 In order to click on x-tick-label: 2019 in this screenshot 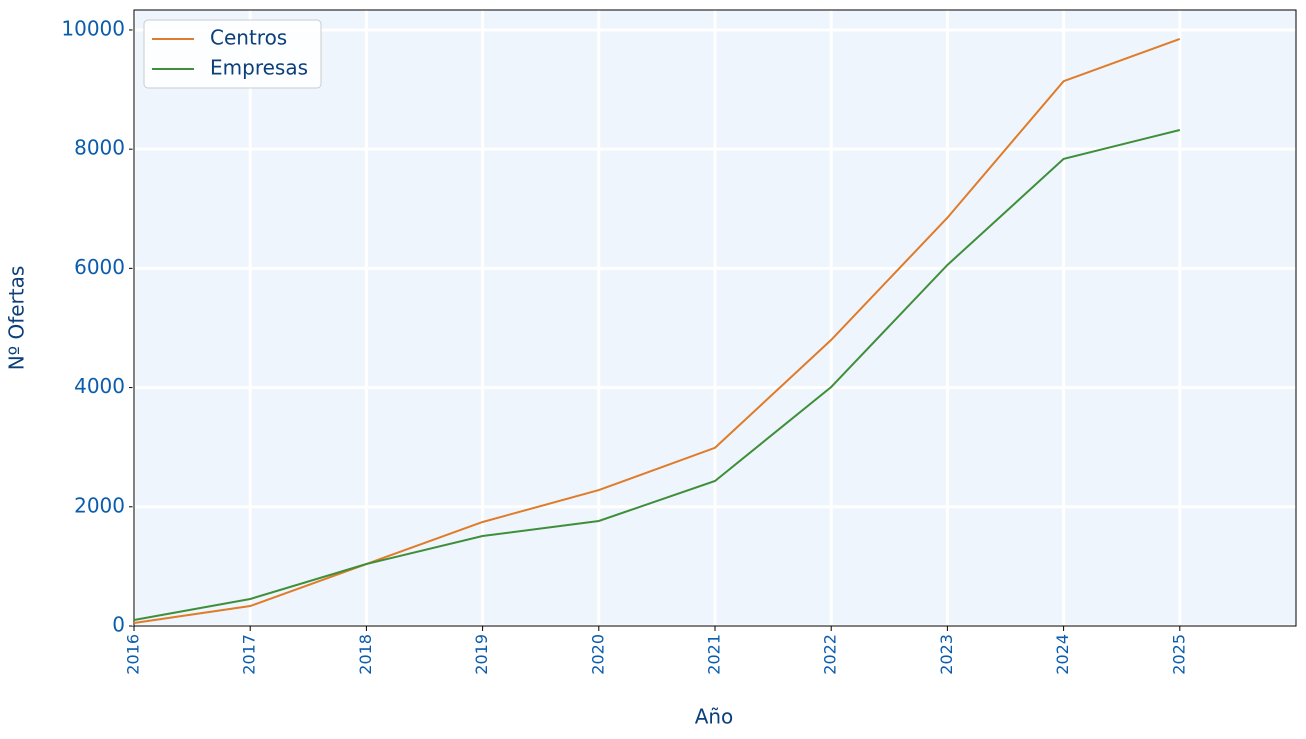, I will do `click(481, 654)`.